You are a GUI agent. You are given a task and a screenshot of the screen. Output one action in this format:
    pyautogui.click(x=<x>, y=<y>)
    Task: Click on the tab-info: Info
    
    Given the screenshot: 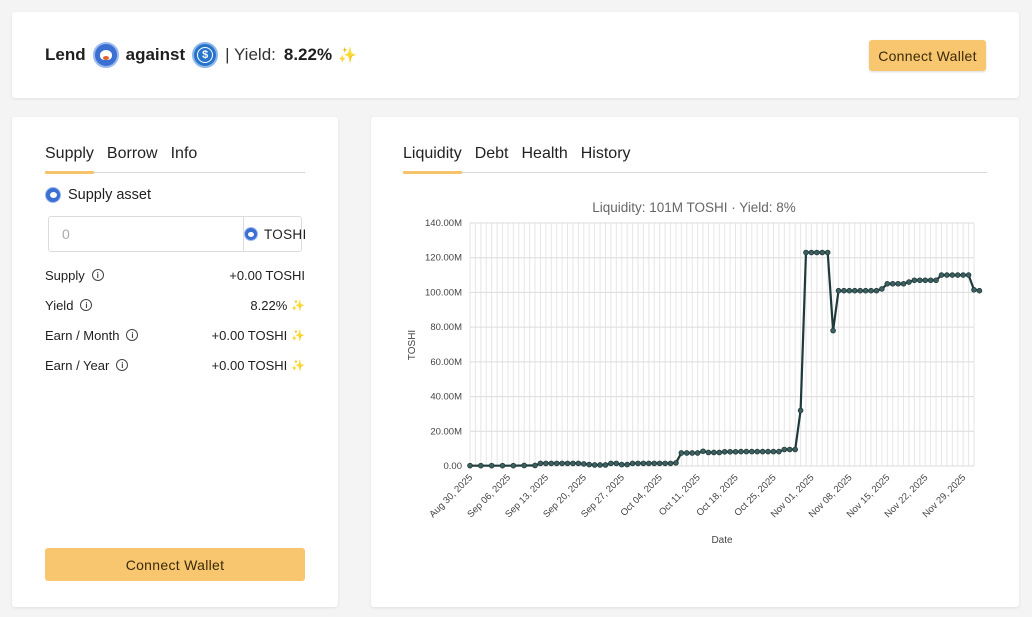 What is the action you would take?
    pyautogui.click(x=184, y=153)
    